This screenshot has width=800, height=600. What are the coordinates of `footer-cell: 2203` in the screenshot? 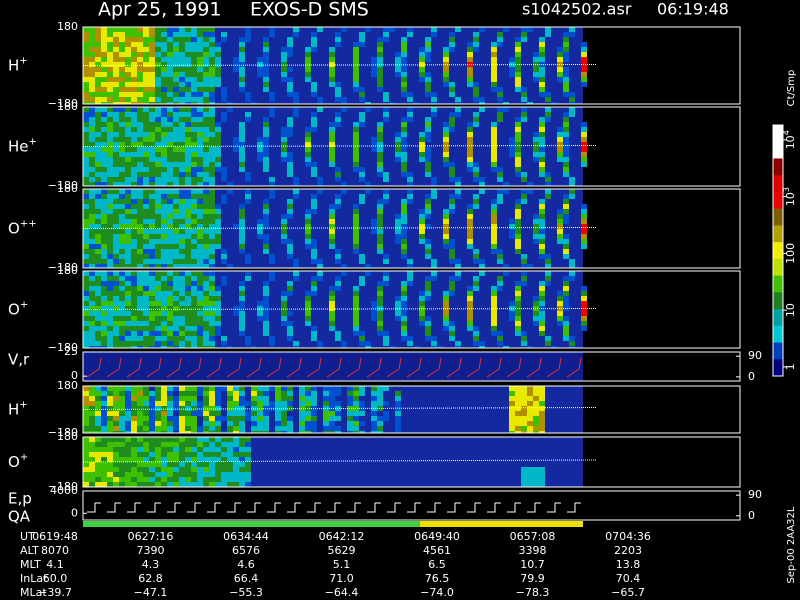 It's located at (628, 550).